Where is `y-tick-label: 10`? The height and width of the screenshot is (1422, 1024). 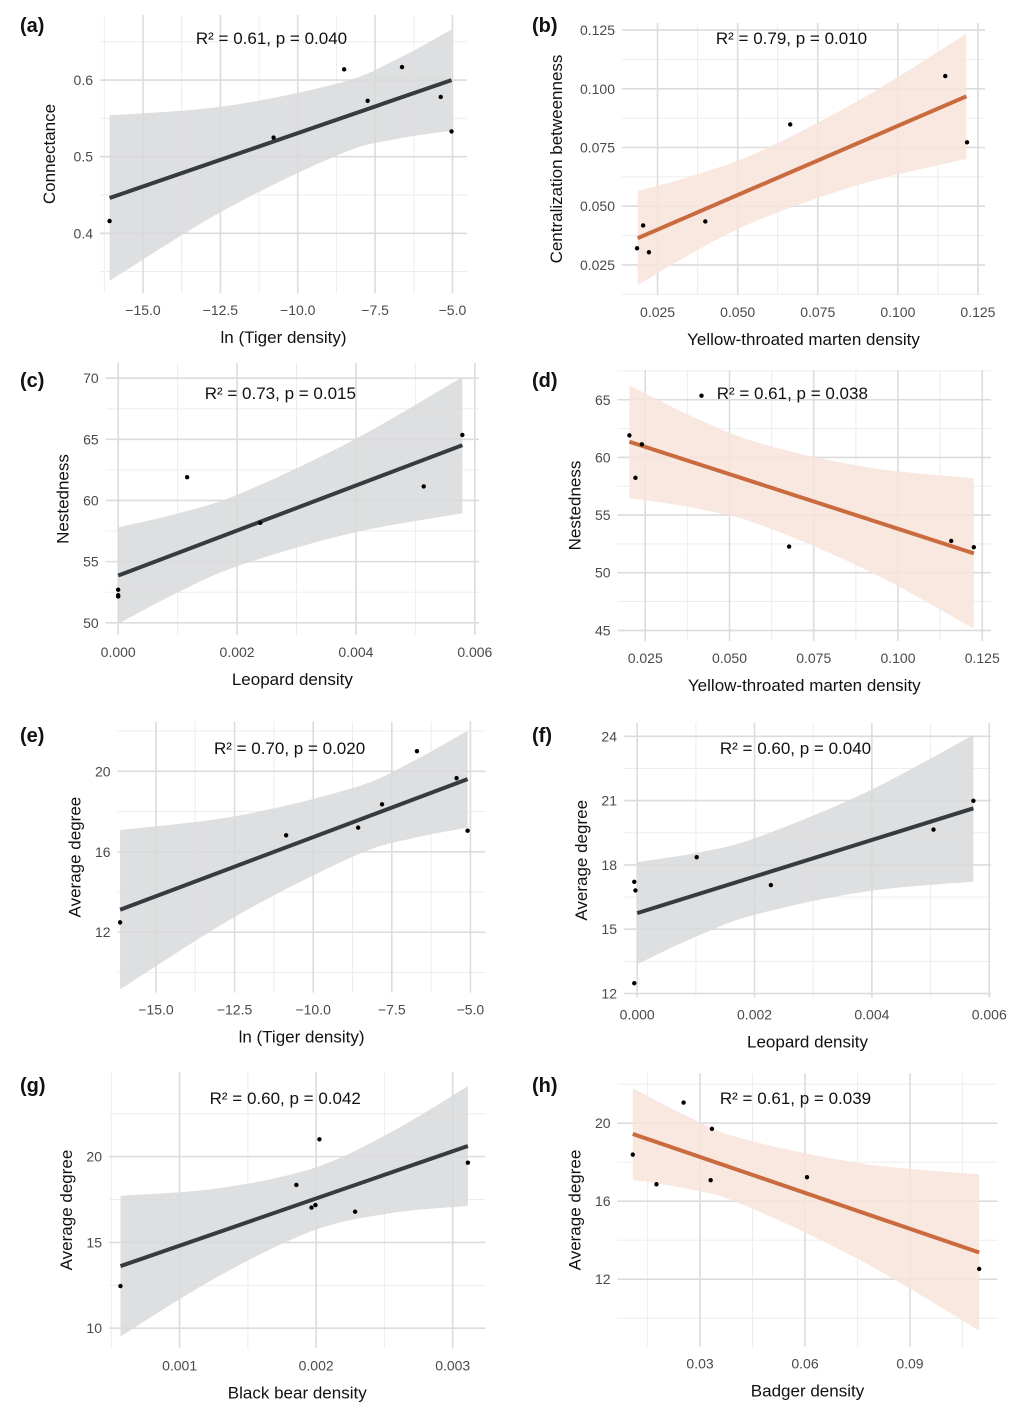 y-tick-label: 10 is located at coordinates (94, 1328).